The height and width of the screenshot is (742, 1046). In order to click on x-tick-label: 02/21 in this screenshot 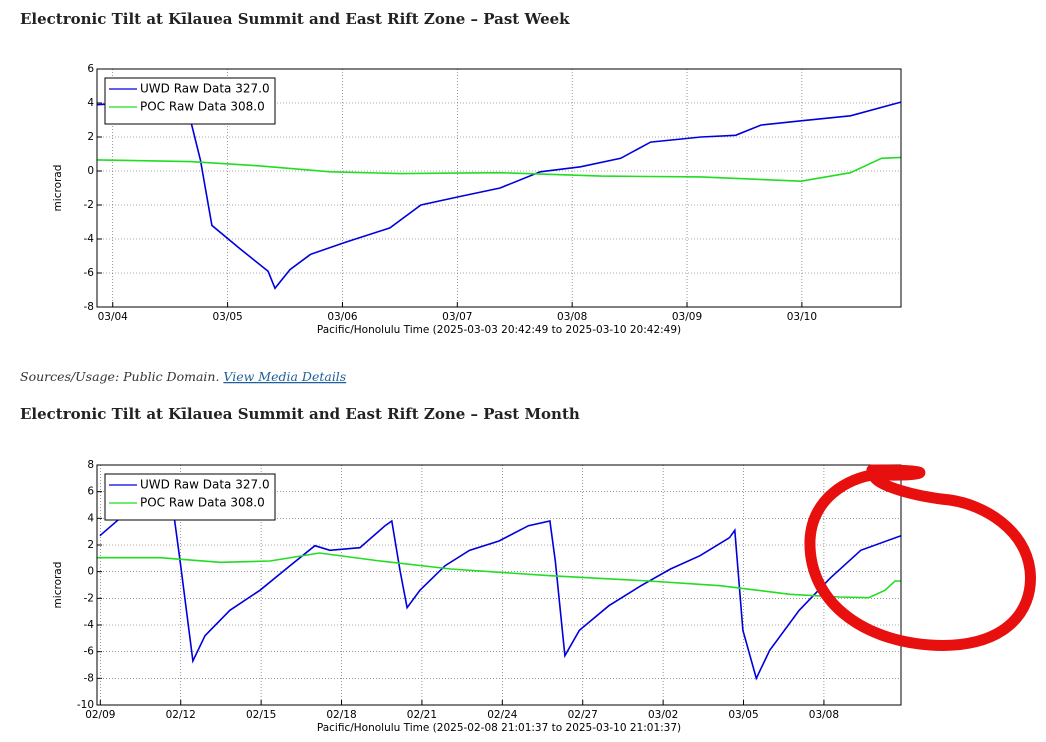, I will do `click(422, 715)`.